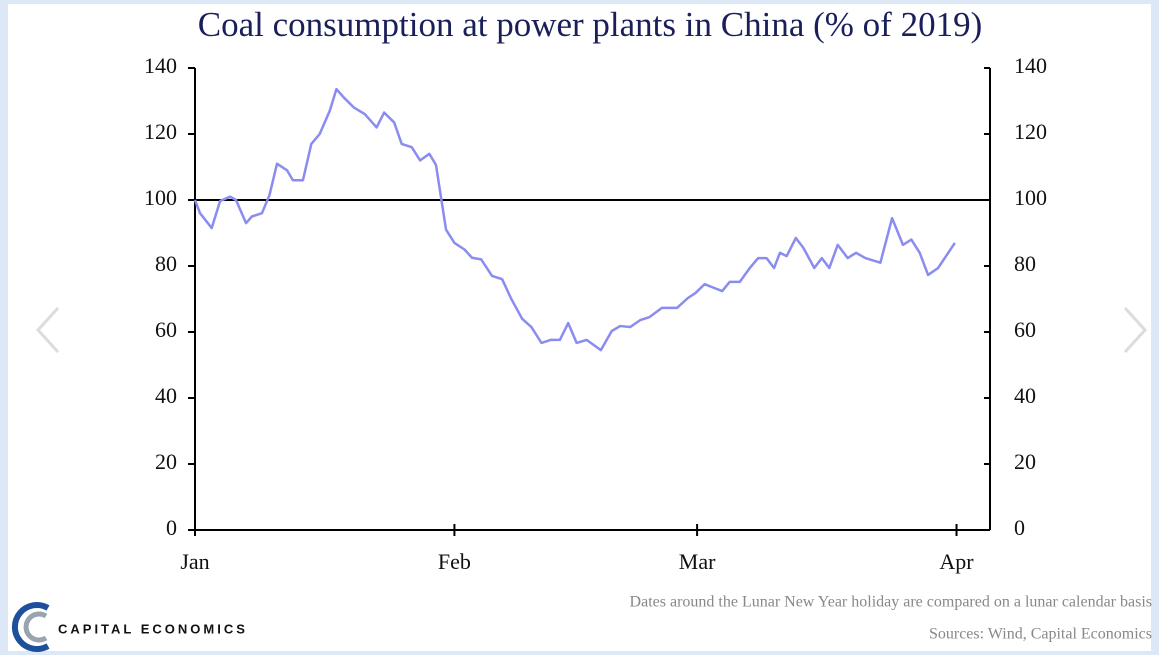 This screenshot has width=1159, height=655. Describe the element at coordinates (166, 395) in the screenshot. I see `y-tick-label: 40` at that location.